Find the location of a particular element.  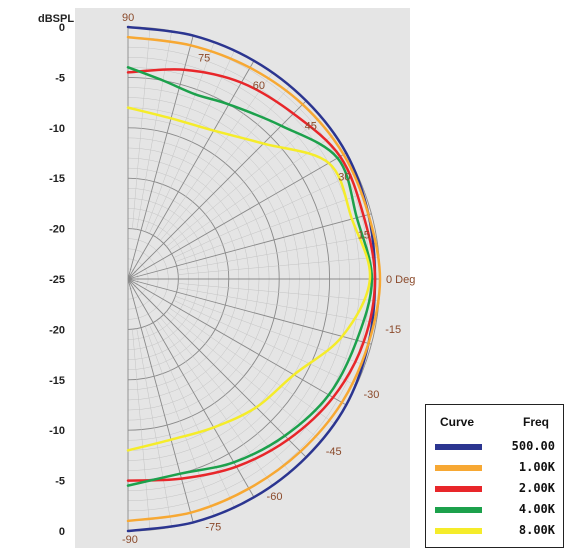

legend-freq-label: 8.00K is located at coordinates (536, 530).